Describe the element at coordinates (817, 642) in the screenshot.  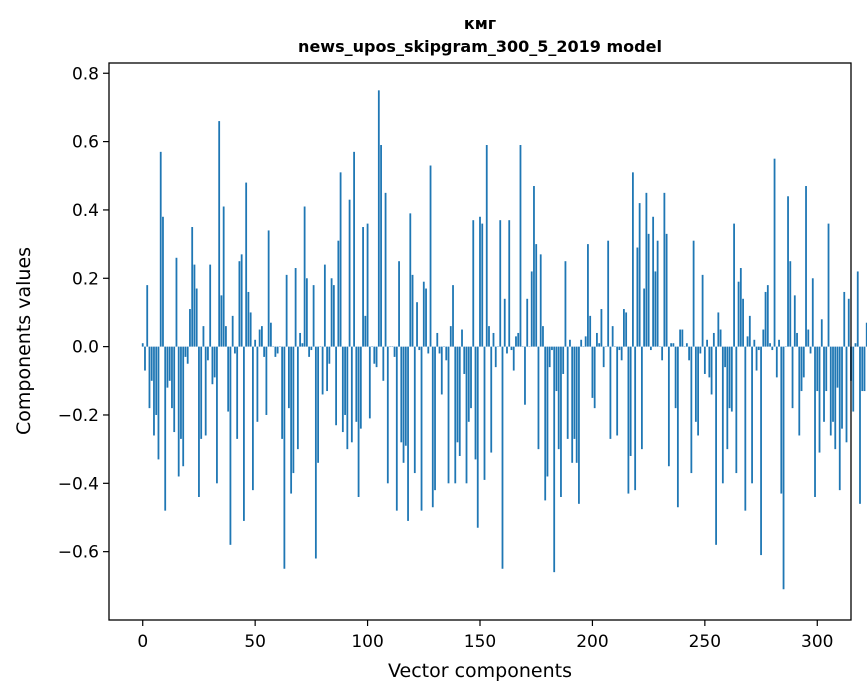
I see `x-tick-label: 300` at that location.